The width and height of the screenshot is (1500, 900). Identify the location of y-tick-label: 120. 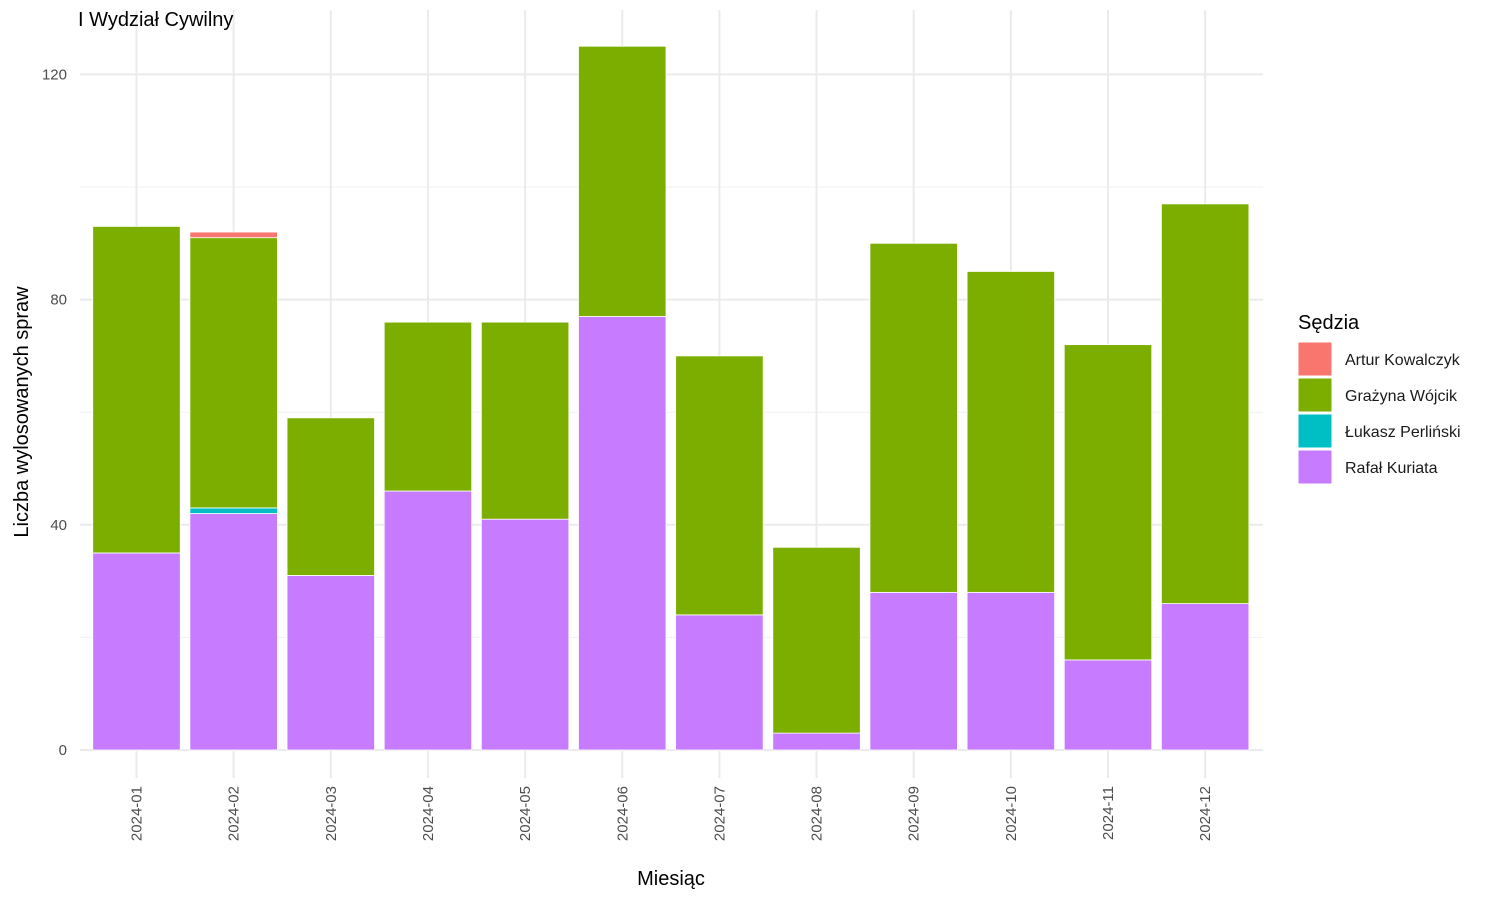
(54, 74).